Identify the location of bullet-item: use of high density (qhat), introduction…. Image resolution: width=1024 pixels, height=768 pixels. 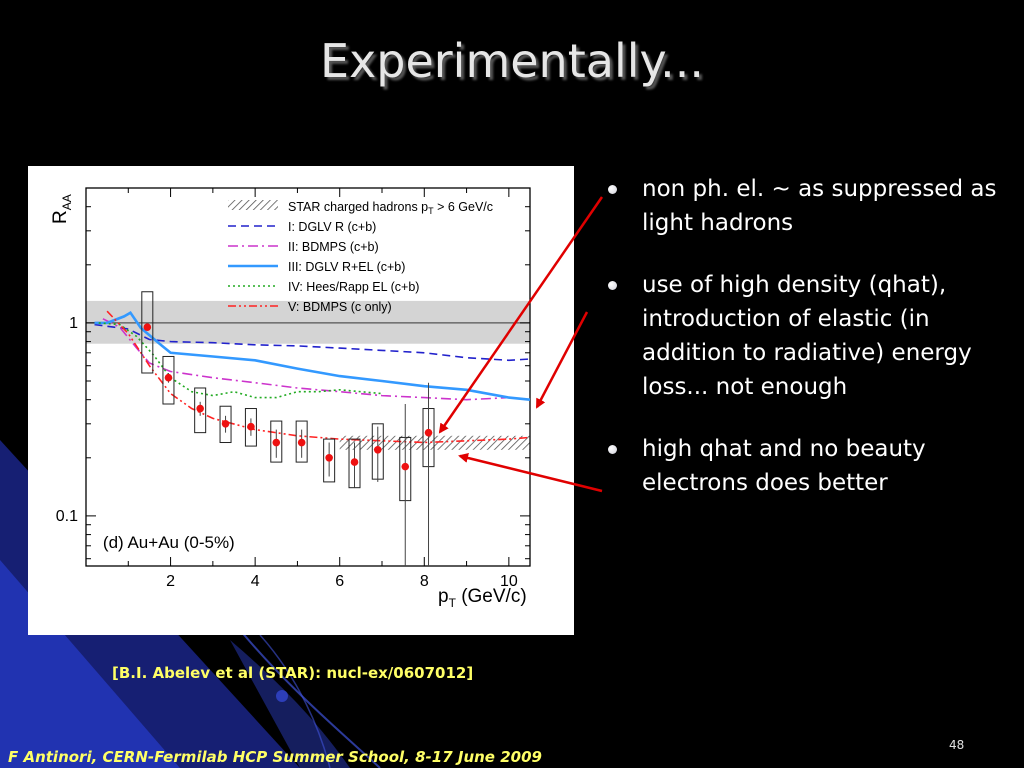
(808, 336).